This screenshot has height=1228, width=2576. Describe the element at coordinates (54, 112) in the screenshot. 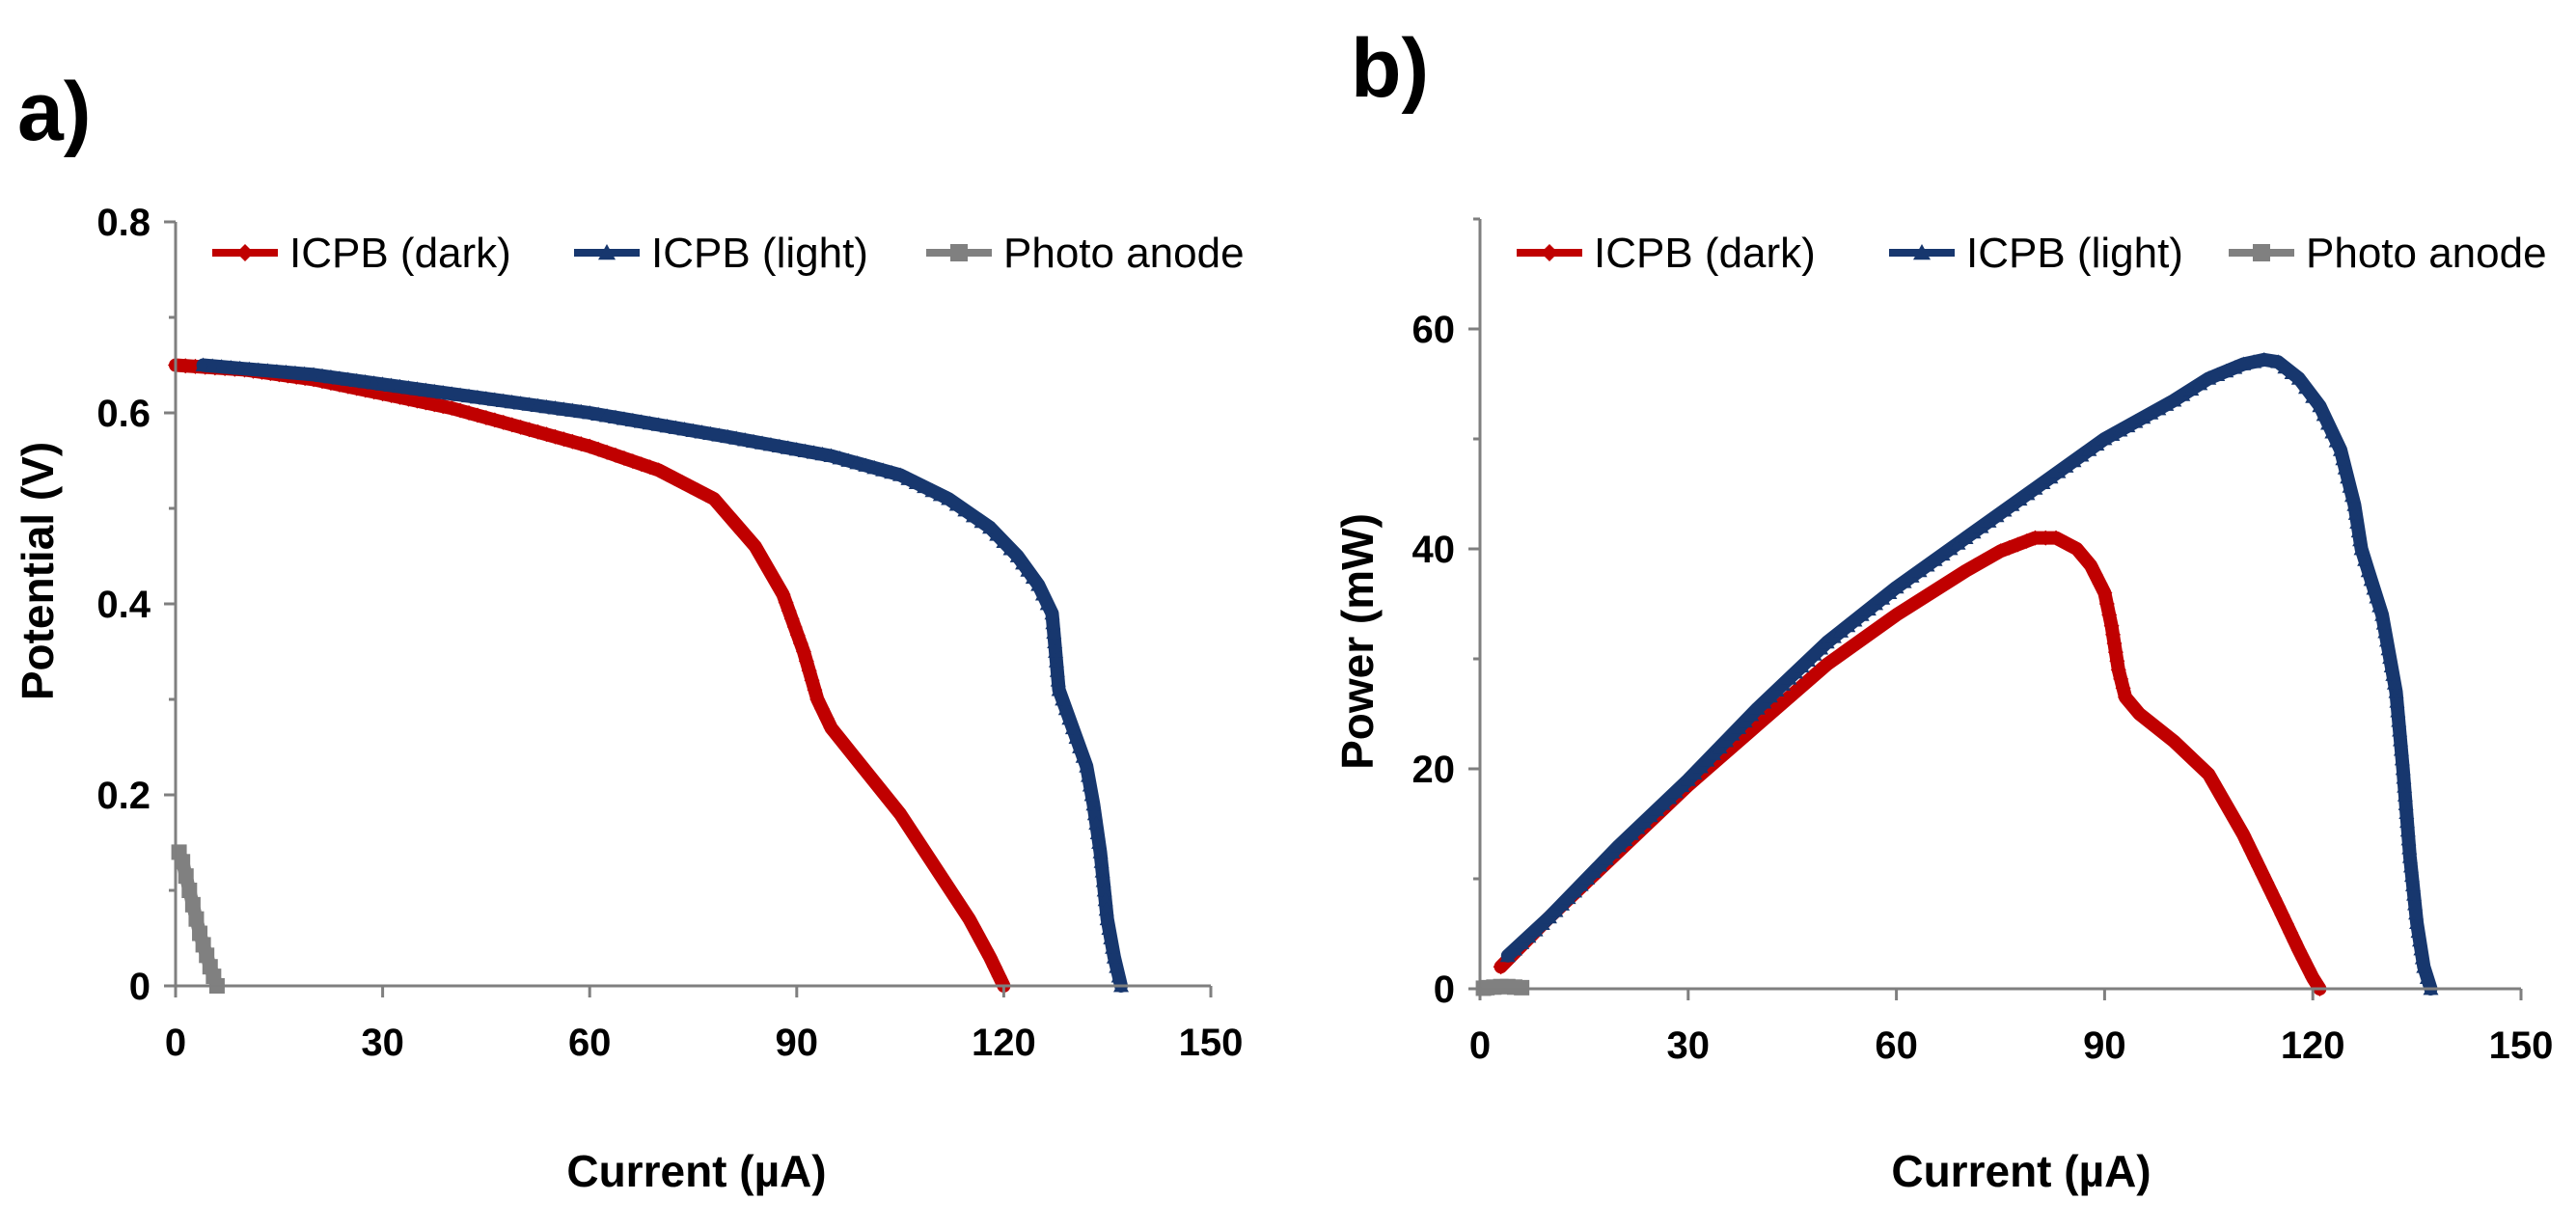

I see `panel-a-letter: a)` at that location.